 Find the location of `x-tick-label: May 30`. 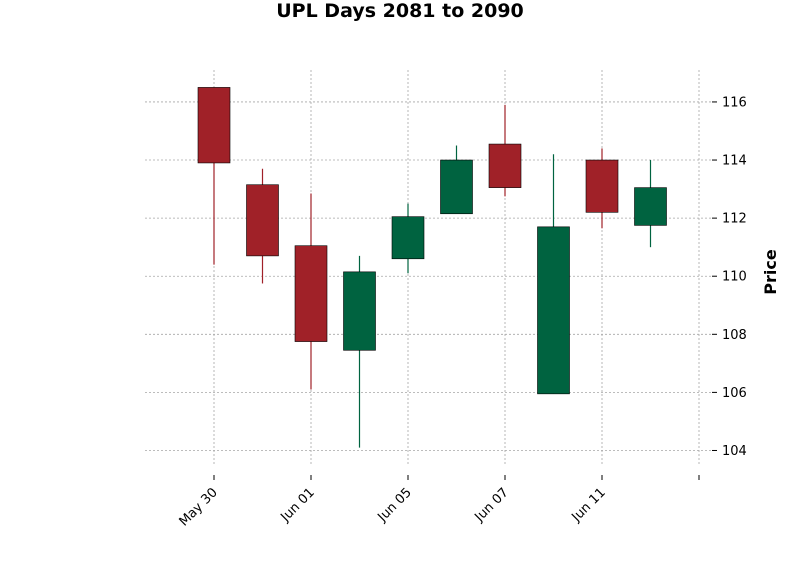

x-tick-label: May 30 is located at coordinates (199, 507).